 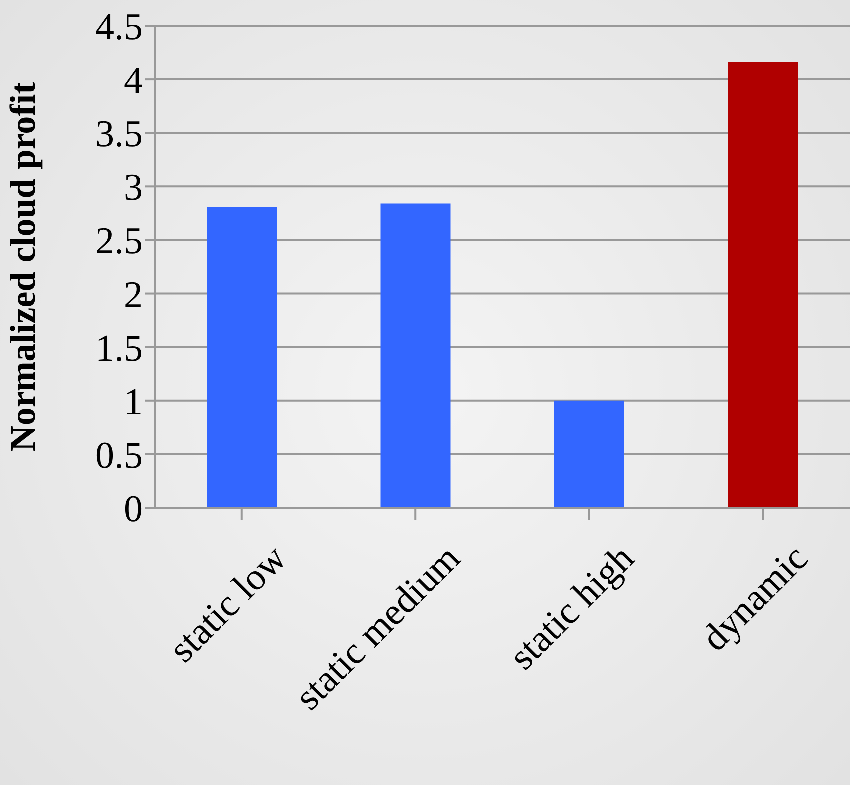 I want to click on y-tick-label: 1.5, so click(x=119, y=349).